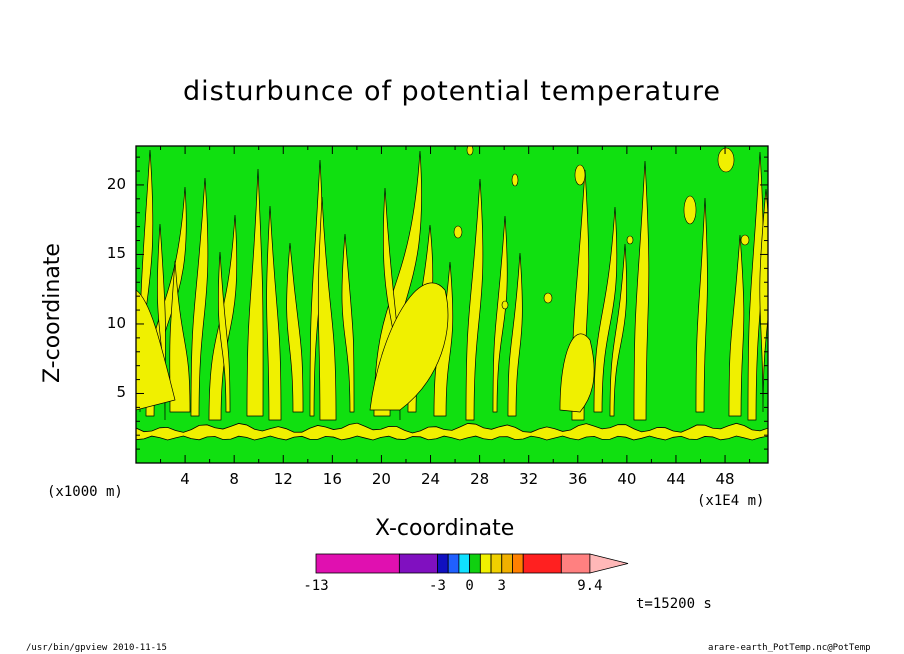 Image resolution: width=904 pixels, height=654 pixels. Describe the element at coordinates (452, 431) in the screenshot. I see `bottom-yellow-band` at that location.